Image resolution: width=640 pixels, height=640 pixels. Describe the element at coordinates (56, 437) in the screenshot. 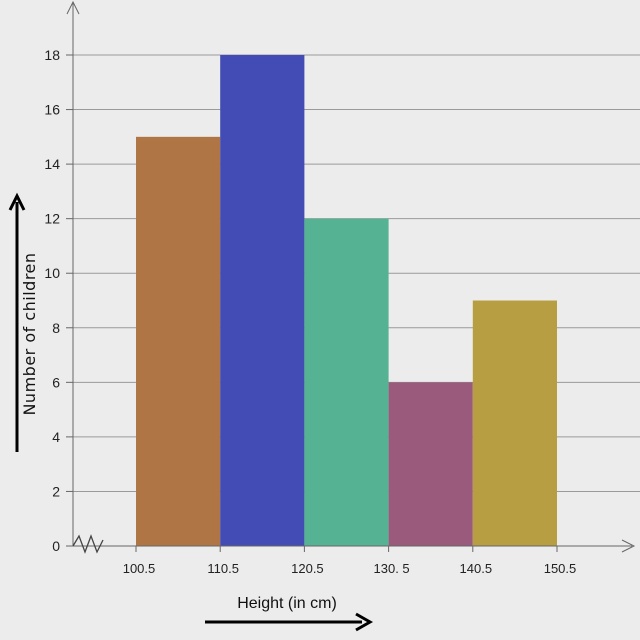

I see `y-tick-label: 4` at that location.